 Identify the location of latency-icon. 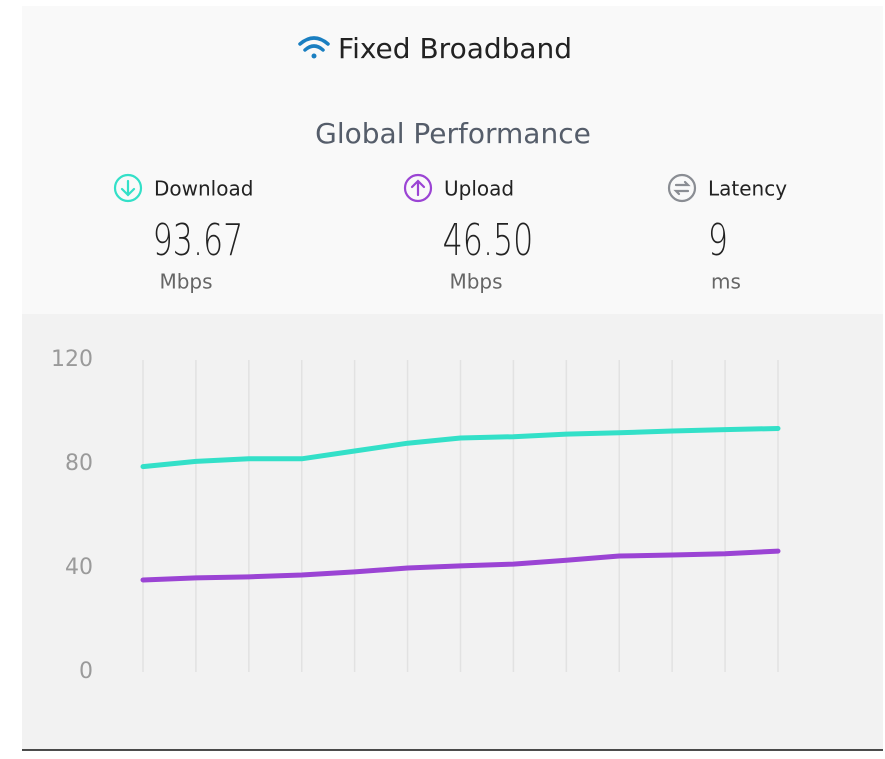
(682, 188).